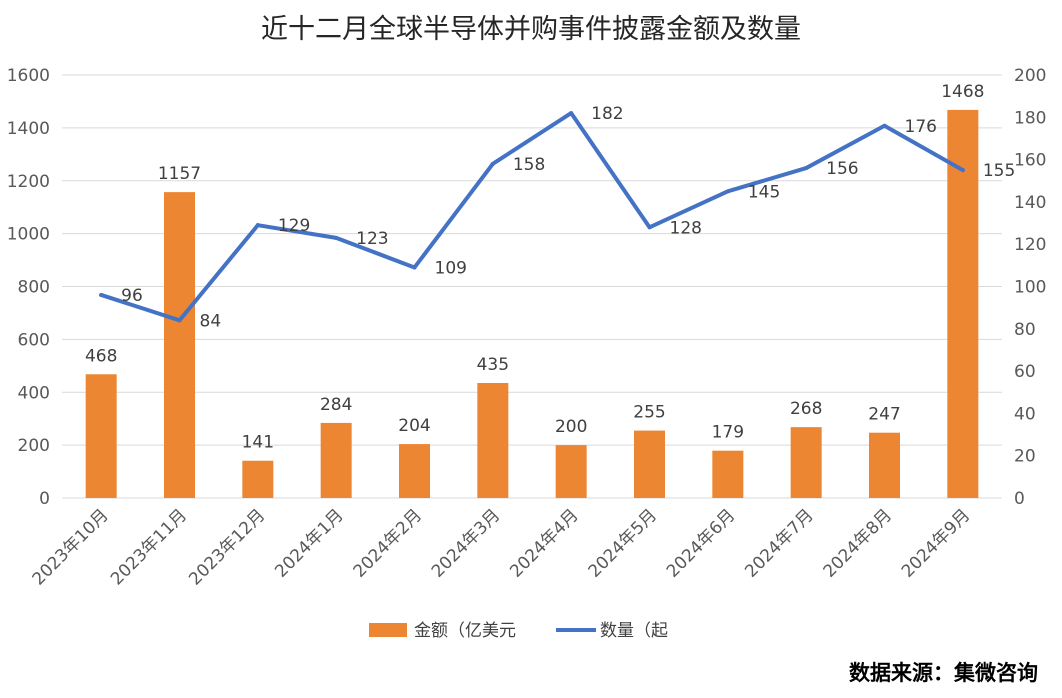 The height and width of the screenshot is (698, 1062). What do you see at coordinates (28, 182) in the screenshot?
I see `y-left-tick-label: 1200` at bounding box center [28, 182].